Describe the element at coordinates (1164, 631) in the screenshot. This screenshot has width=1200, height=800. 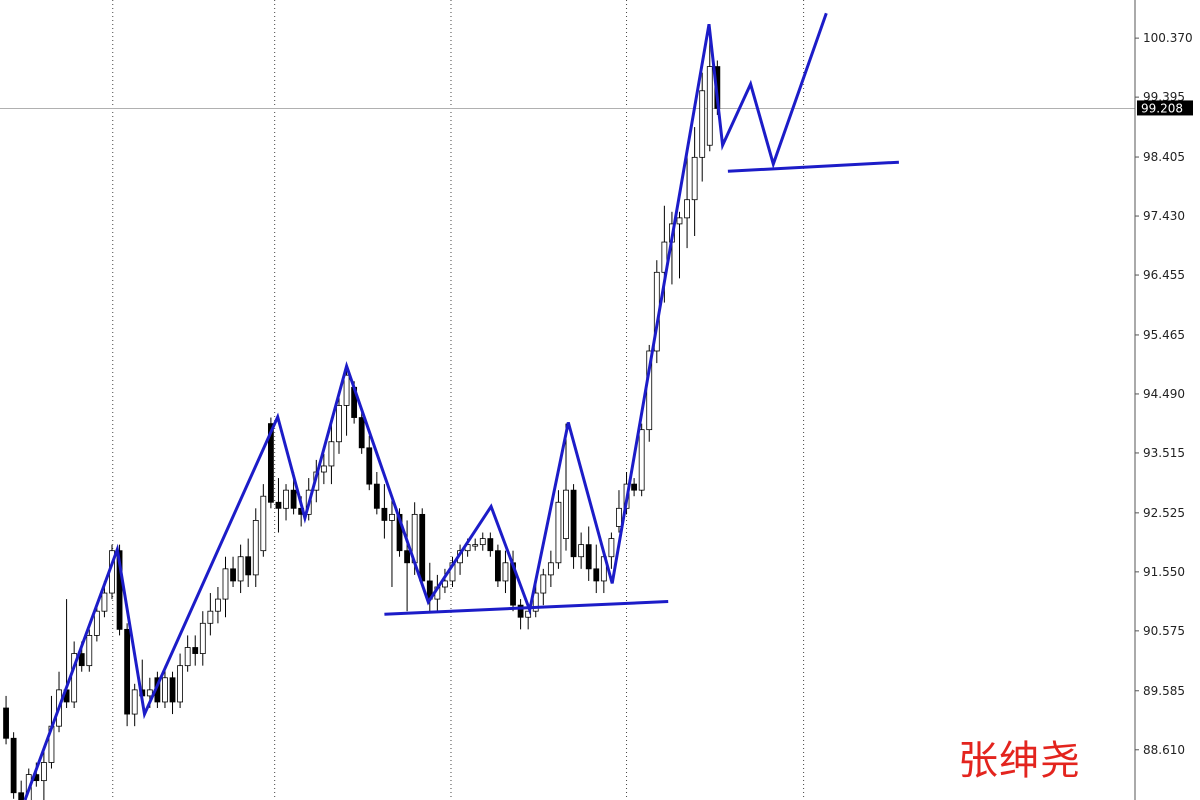
I see `y-tick-label: 90.575` at that location.